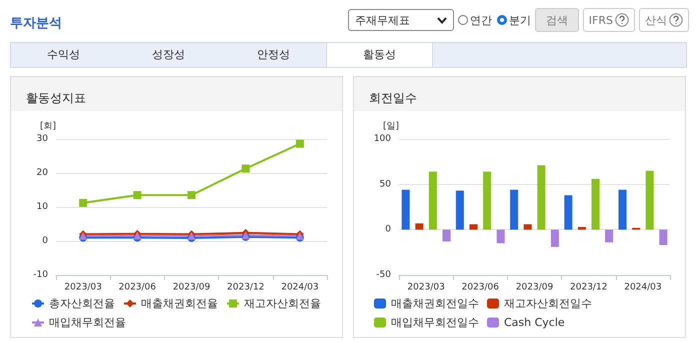 This screenshot has width=697, height=342. What do you see at coordinates (273, 55) in the screenshot?
I see `text: 안정성` at bounding box center [273, 55].